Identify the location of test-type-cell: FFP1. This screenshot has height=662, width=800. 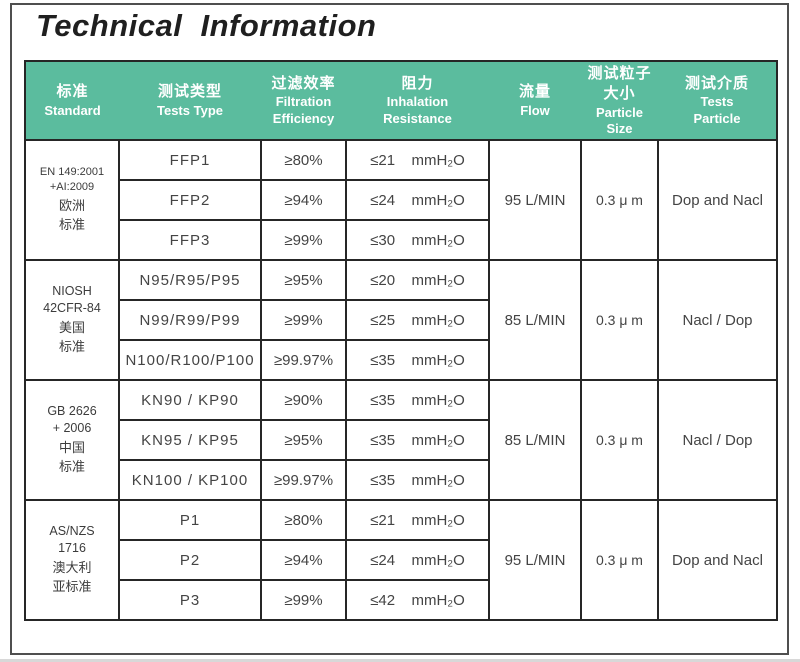
(190, 160).